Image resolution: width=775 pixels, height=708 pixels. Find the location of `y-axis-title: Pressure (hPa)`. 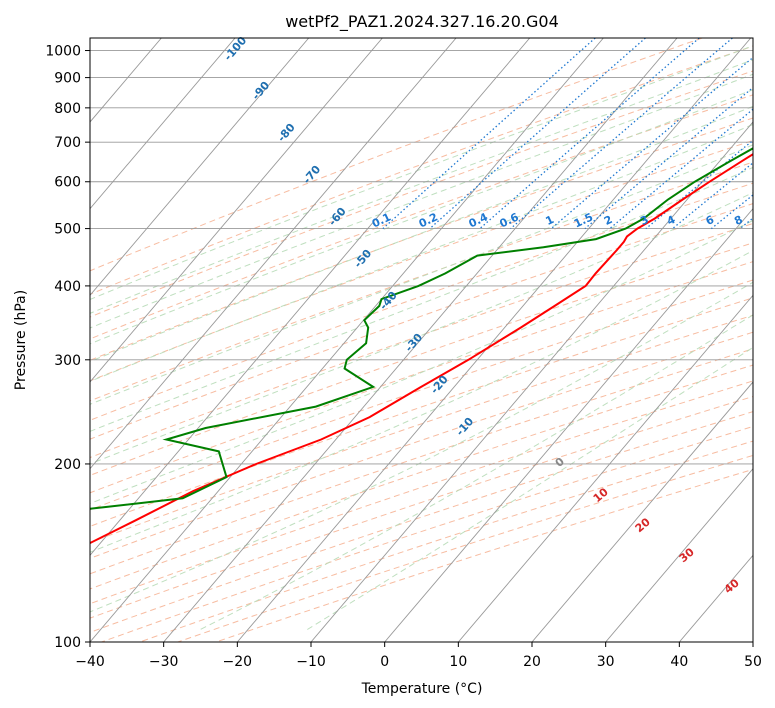

y-axis-title: Pressure (hPa) is located at coordinates (21, 340).